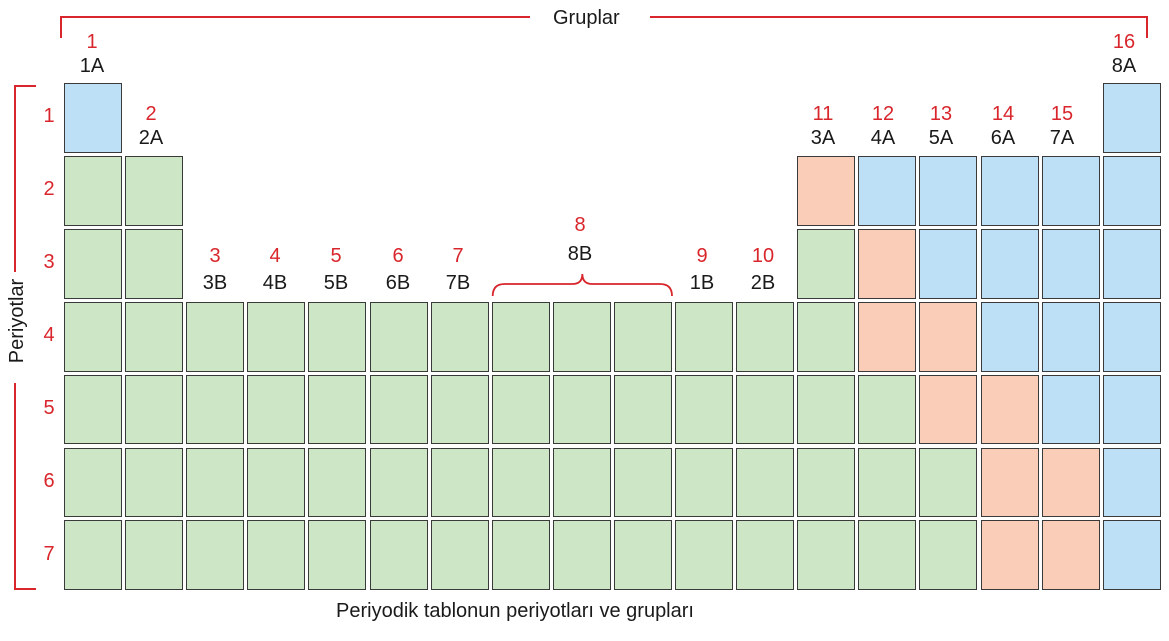  Describe the element at coordinates (49, 335) in the screenshot. I see `period-number-label: 4` at that location.